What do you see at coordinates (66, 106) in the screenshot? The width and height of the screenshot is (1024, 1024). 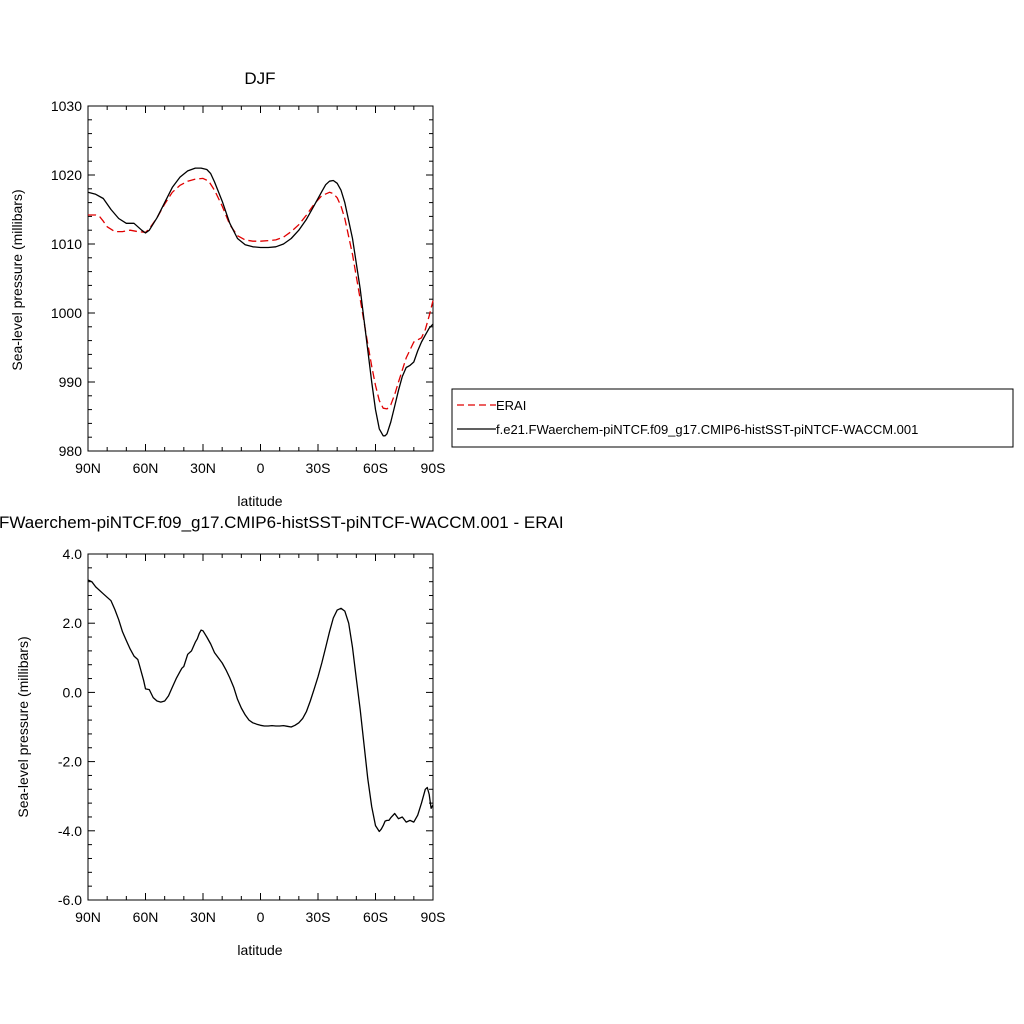 I see `panel-top-y-tick-label: 1030` at bounding box center [66, 106].